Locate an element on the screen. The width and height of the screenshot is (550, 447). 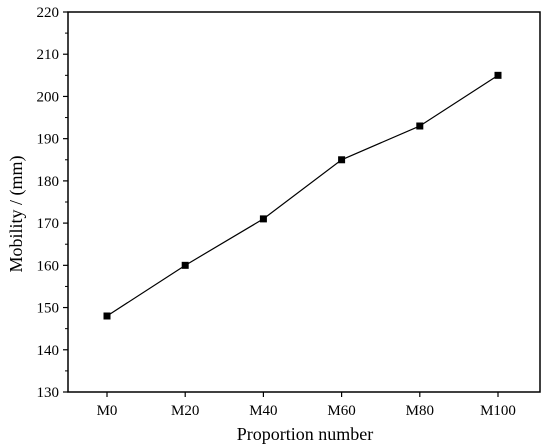
y-tick-label: 140 is located at coordinates (48, 351).